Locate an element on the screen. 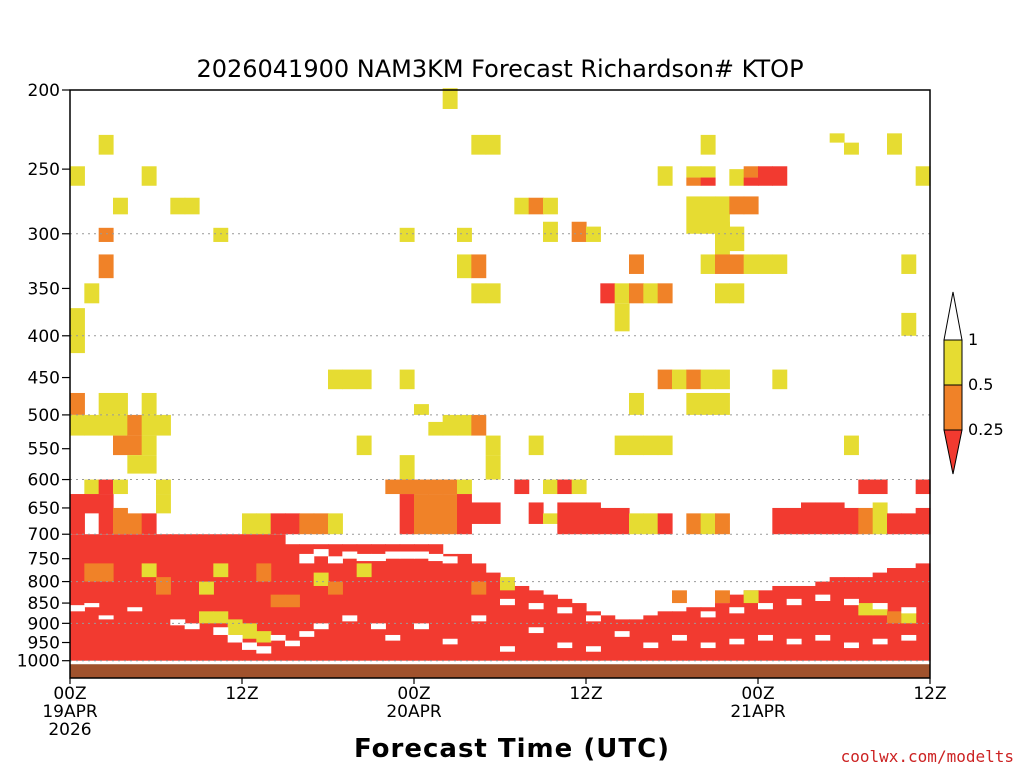  source-credit: coolwx.com/modelts is located at coordinates (927, 756).